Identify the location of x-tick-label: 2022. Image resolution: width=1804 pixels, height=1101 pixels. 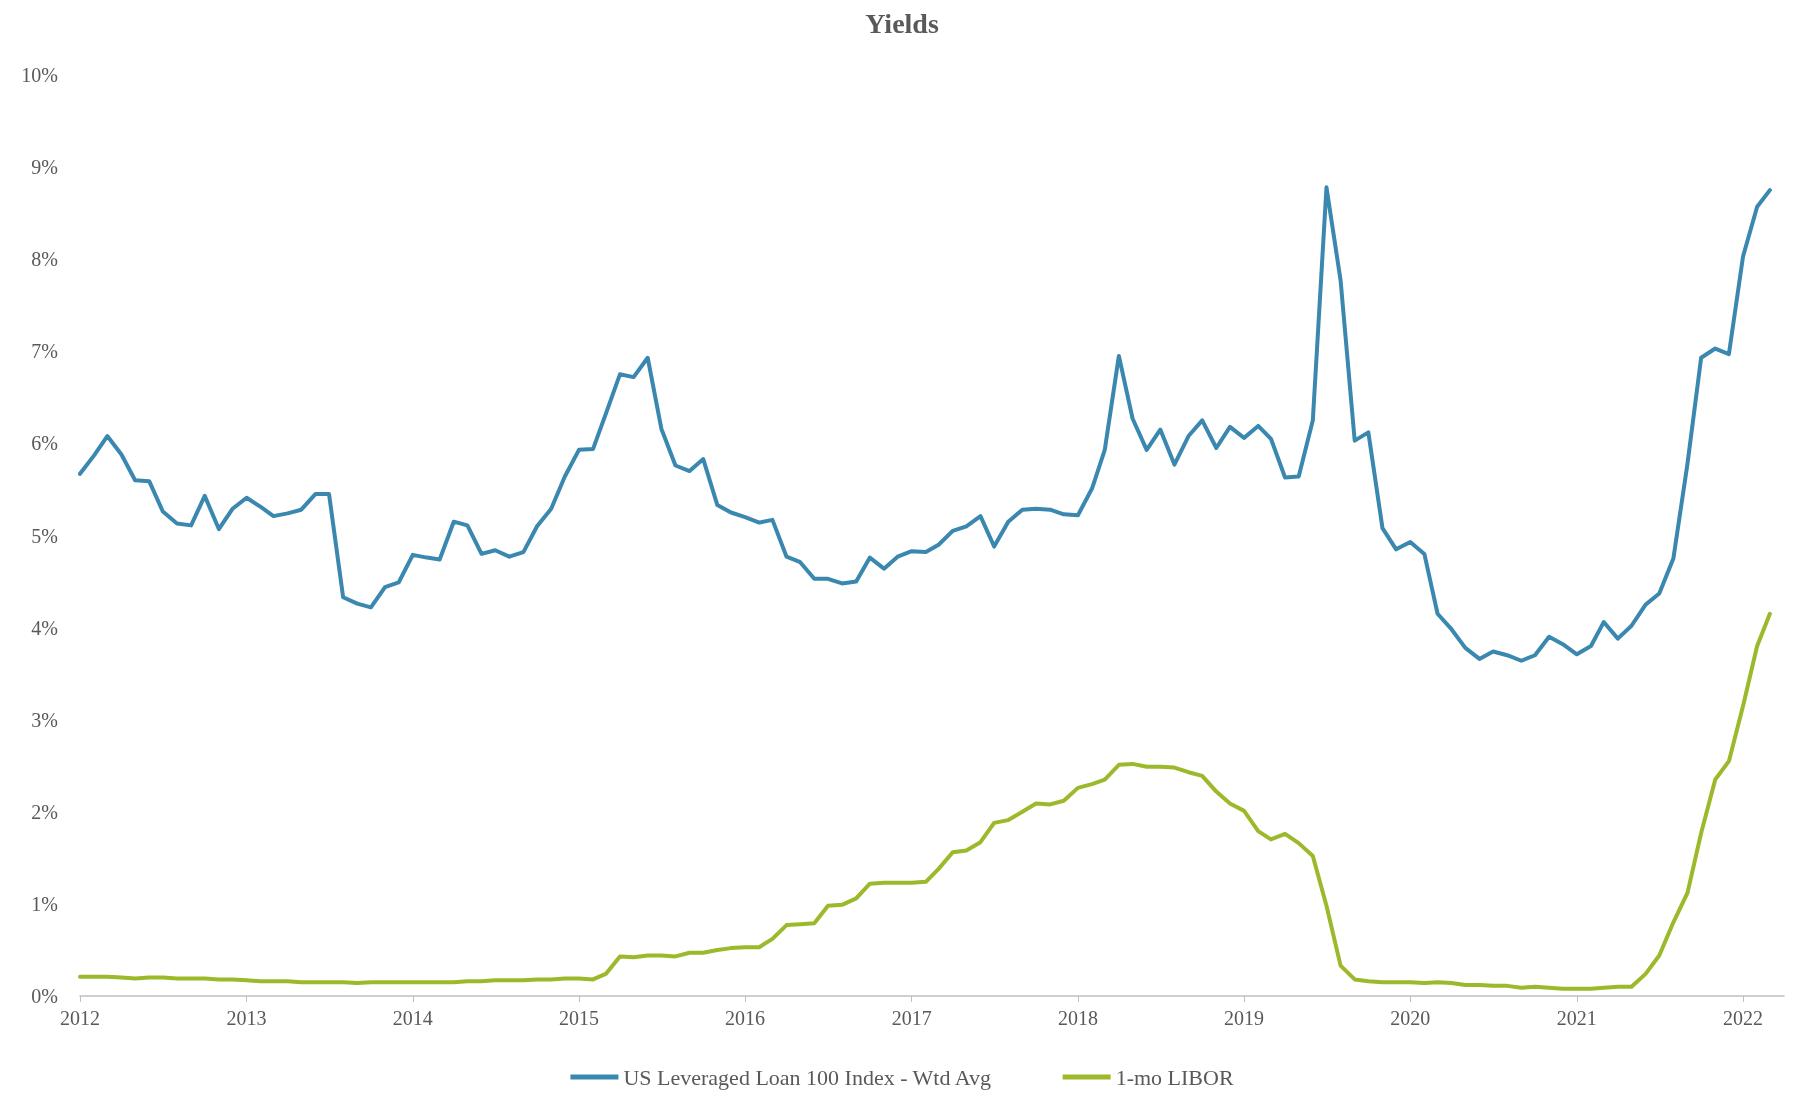
(1743, 1018).